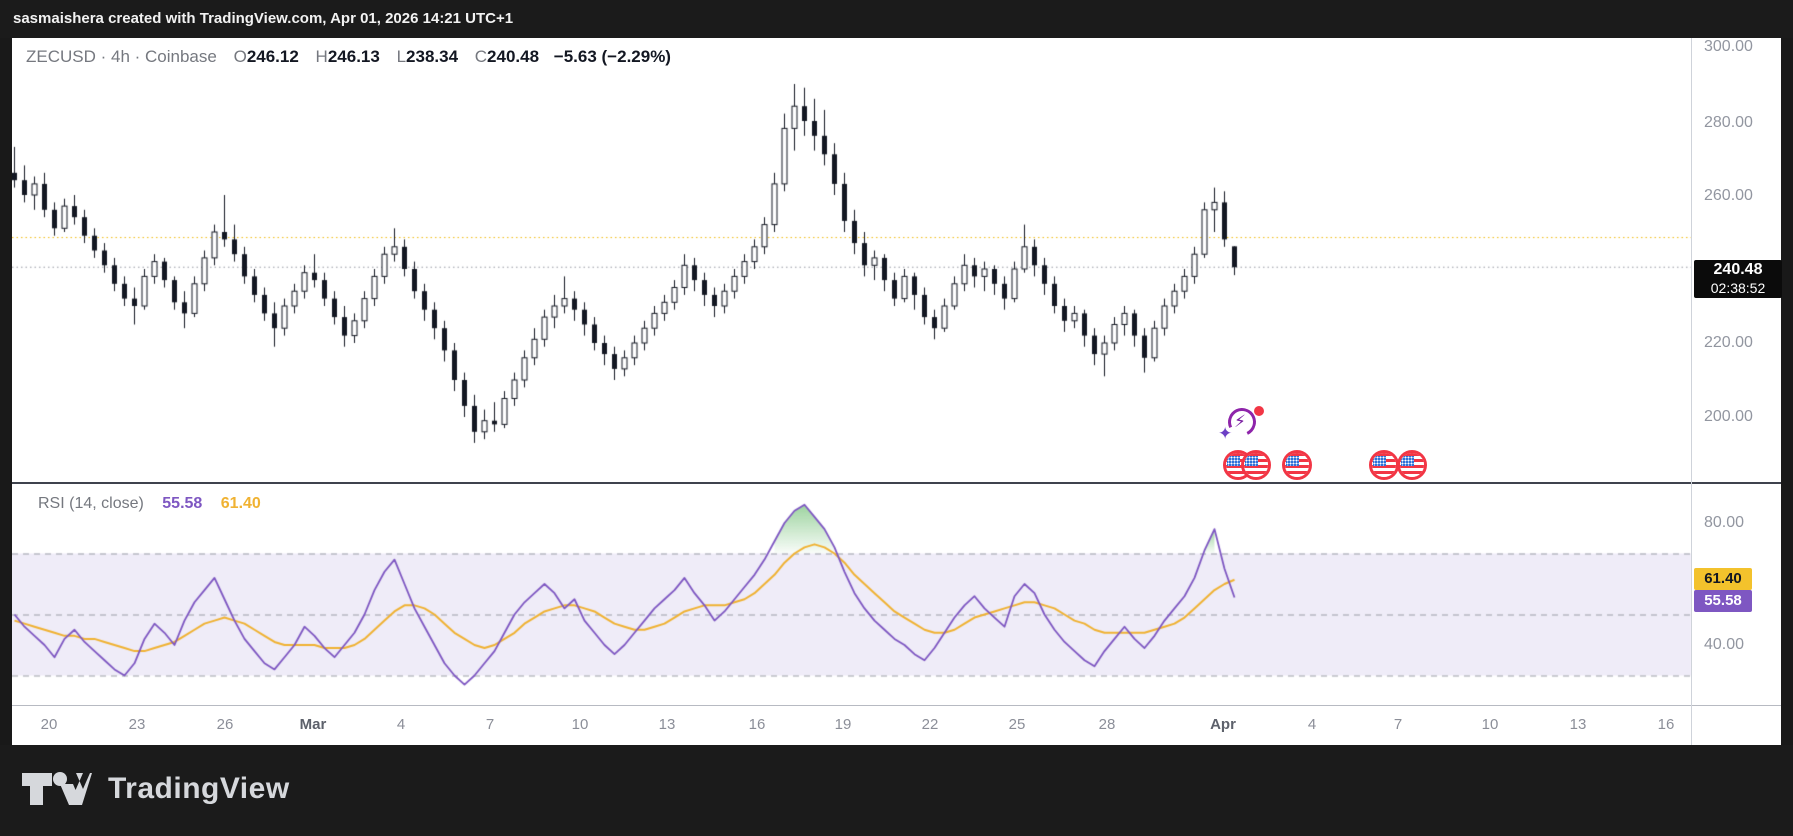  What do you see at coordinates (1724, 644) in the screenshot?
I see `rsi-tick: 40.00` at bounding box center [1724, 644].